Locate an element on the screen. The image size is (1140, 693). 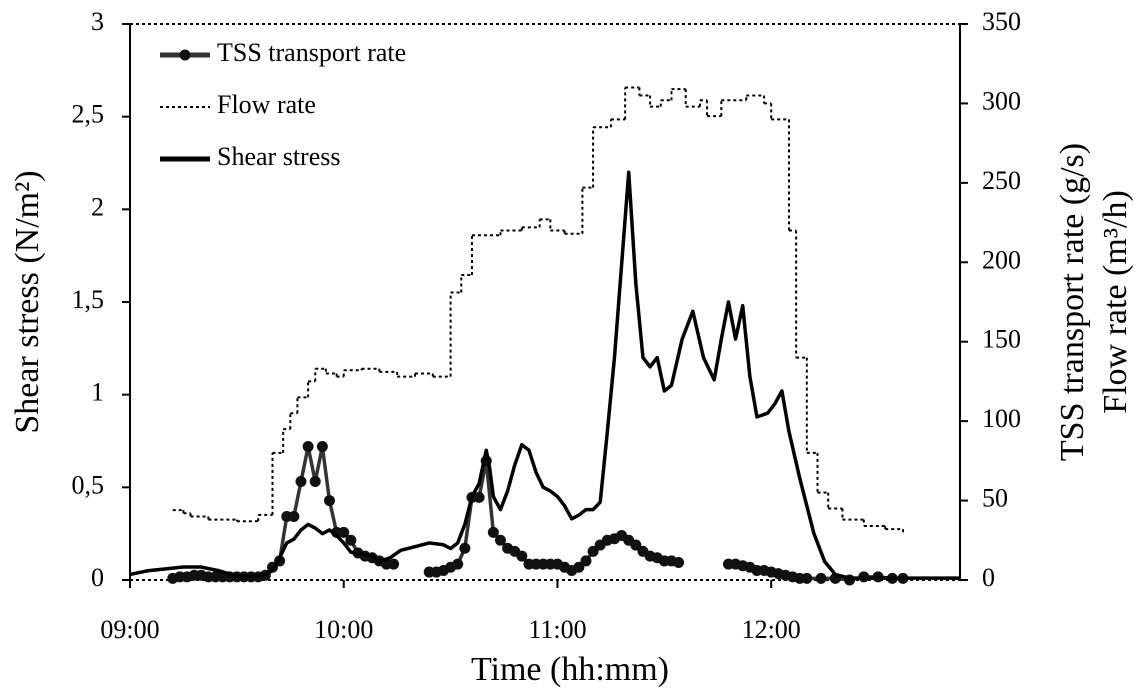
y-tick-label: 2 is located at coordinates (97, 206).